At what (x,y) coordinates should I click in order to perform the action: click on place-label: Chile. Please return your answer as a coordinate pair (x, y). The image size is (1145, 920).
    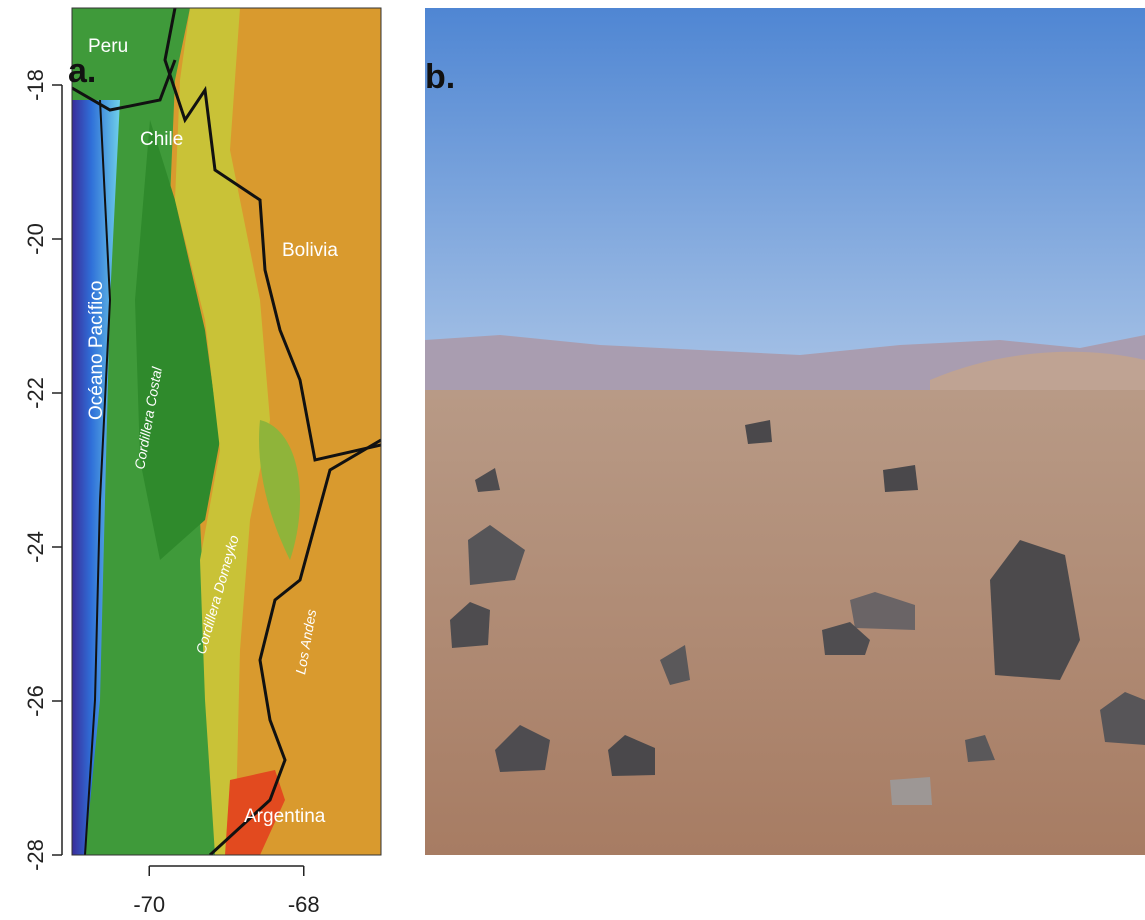
    Looking at the image, I should click on (161, 139).